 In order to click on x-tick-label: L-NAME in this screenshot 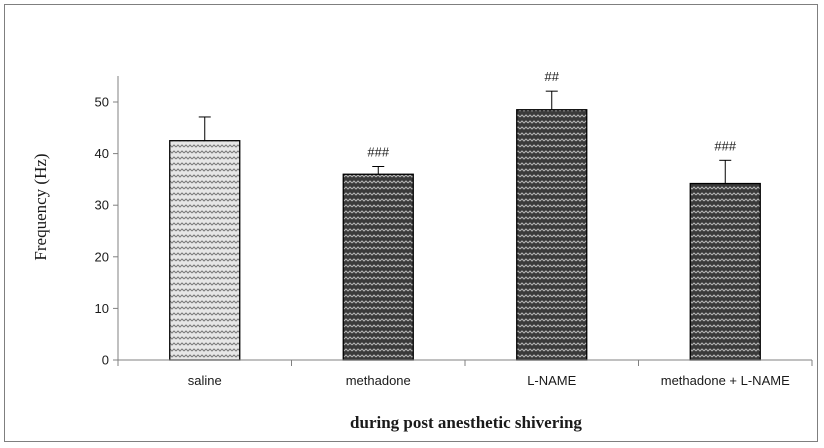, I will do `click(551, 380)`.